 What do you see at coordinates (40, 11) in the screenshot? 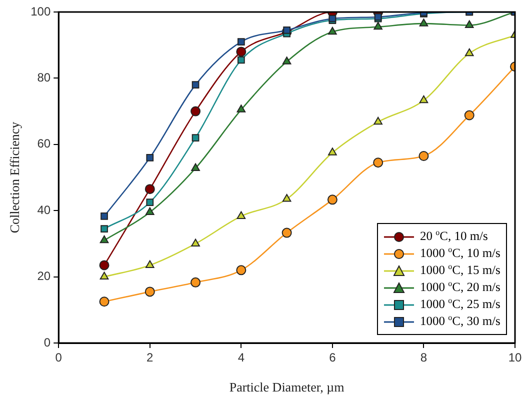
I see `y-tick-label: 100` at bounding box center [40, 11].